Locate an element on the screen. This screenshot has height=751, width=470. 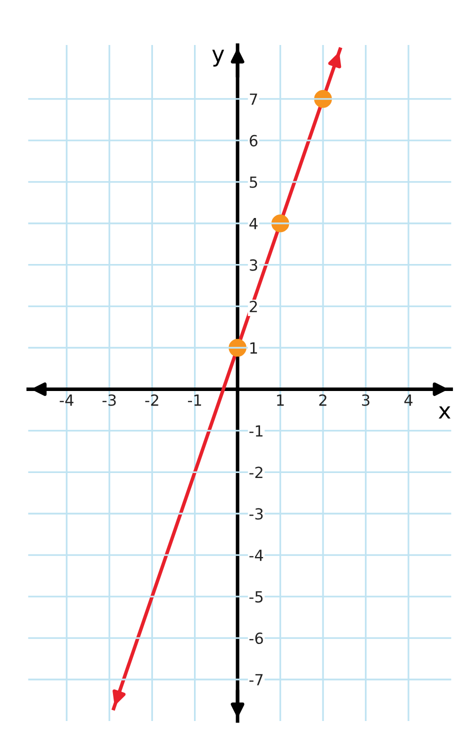
y-axis-title: y is located at coordinates (218, 58).